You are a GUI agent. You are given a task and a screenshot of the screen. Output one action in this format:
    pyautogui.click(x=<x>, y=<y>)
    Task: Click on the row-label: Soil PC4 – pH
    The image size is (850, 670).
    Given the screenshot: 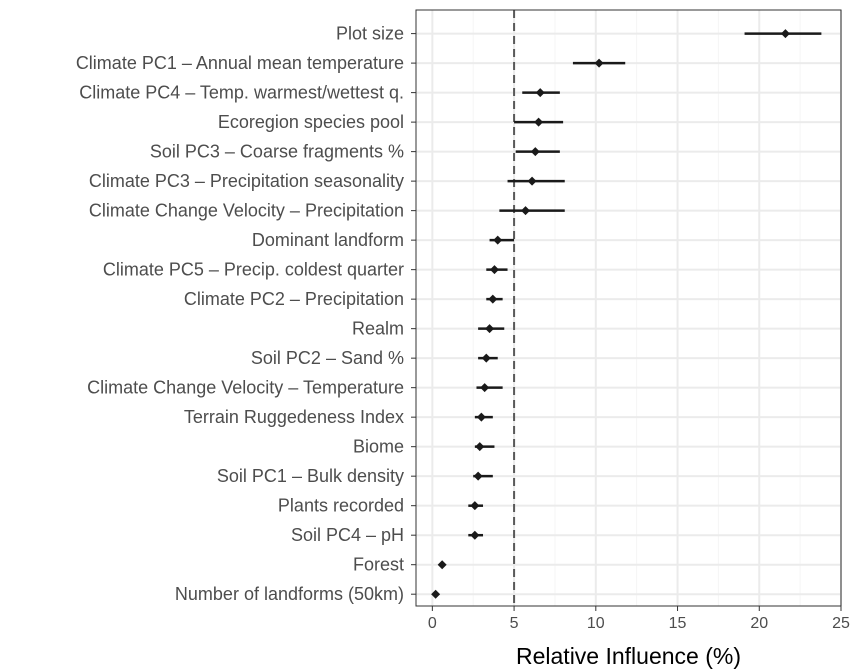 What is the action you would take?
    pyautogui.click(x=347, y=535)
    